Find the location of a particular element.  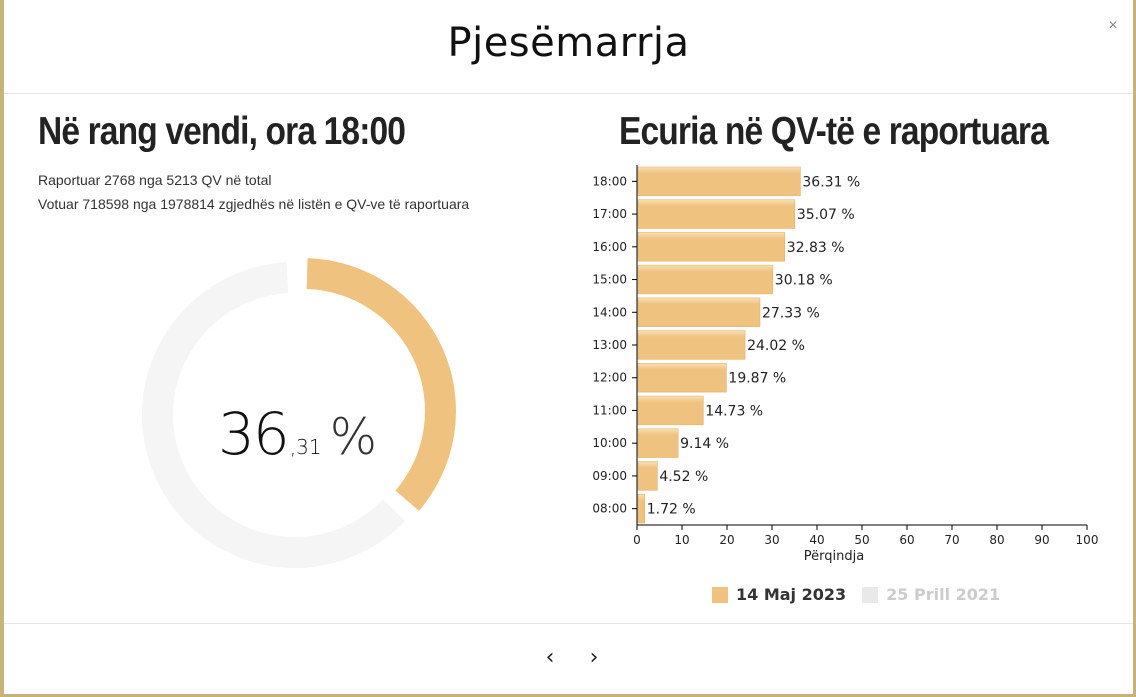

bar-17:00 is located at coordinates (716, 214).